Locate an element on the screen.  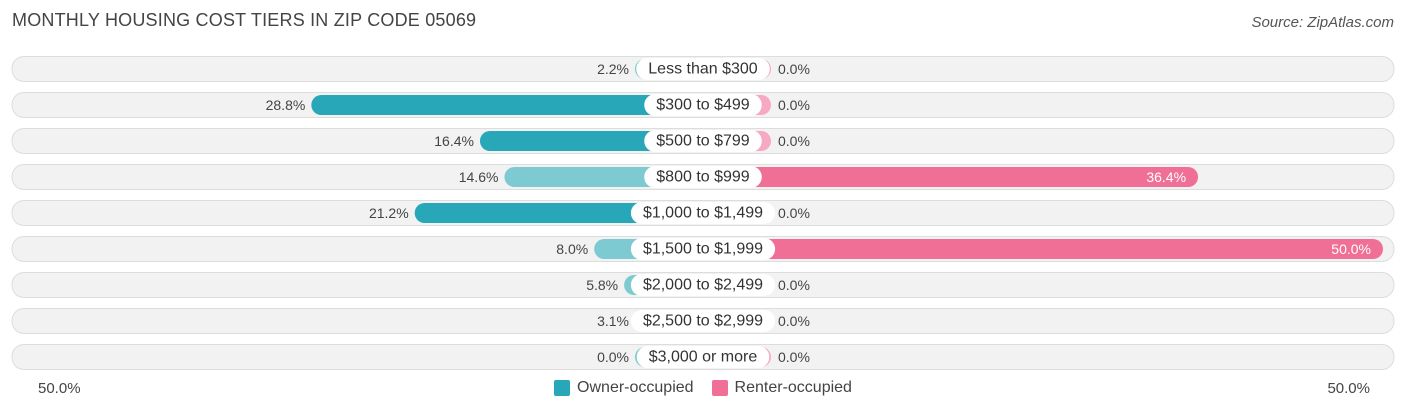
owner-value-label: 21.2% is located at coordinates (389, 213).